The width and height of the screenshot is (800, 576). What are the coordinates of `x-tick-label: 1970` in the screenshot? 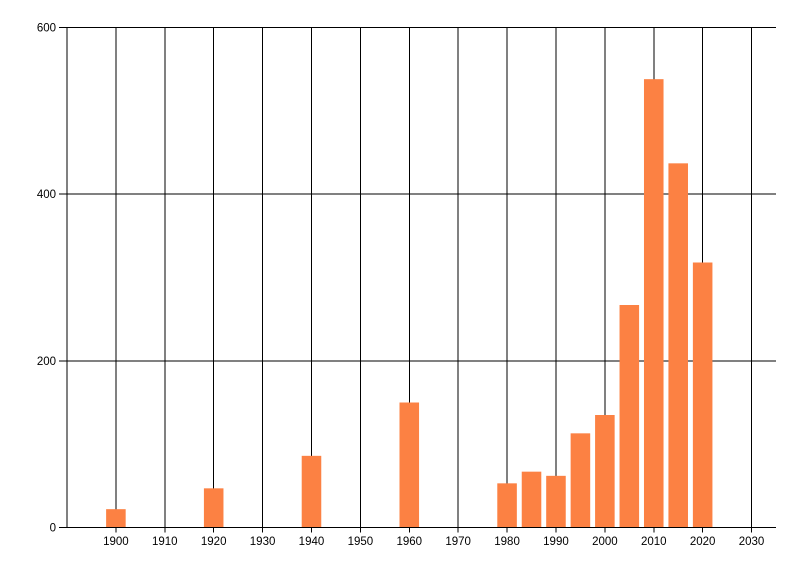 It's located at (458, 542).